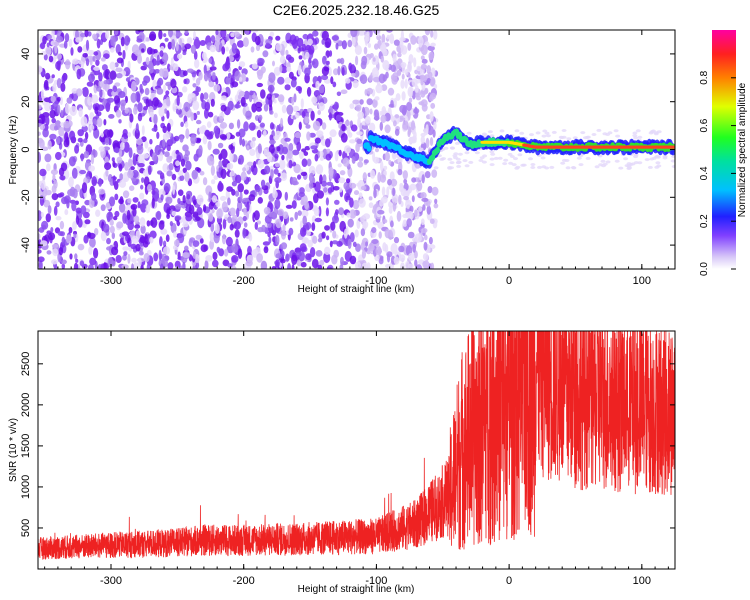 The height and width of the screenshot is (600, 750). I want to click on x-tick-label: 100, so click(642, 581).